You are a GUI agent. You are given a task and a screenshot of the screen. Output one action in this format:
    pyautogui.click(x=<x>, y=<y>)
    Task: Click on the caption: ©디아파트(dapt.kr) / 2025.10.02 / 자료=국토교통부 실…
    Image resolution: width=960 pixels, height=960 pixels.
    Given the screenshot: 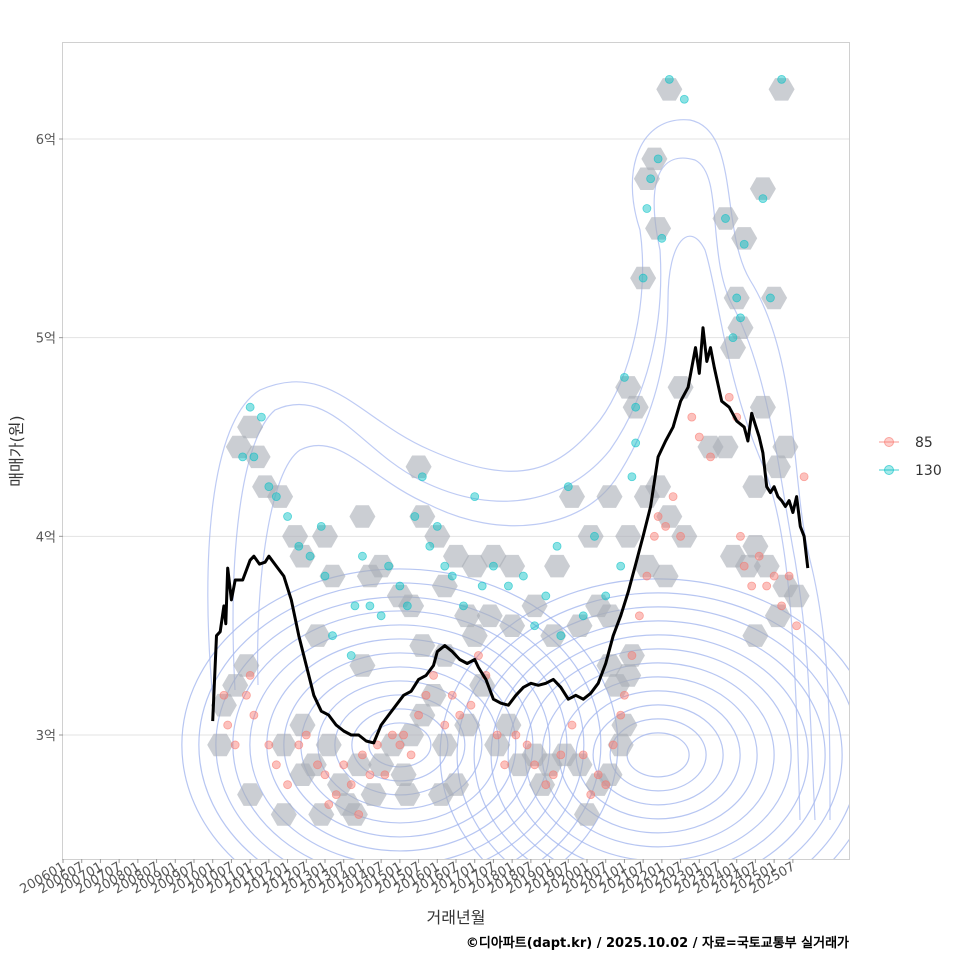 What is the action you would take?
    pyautogui.click(x=657, y=943)
    